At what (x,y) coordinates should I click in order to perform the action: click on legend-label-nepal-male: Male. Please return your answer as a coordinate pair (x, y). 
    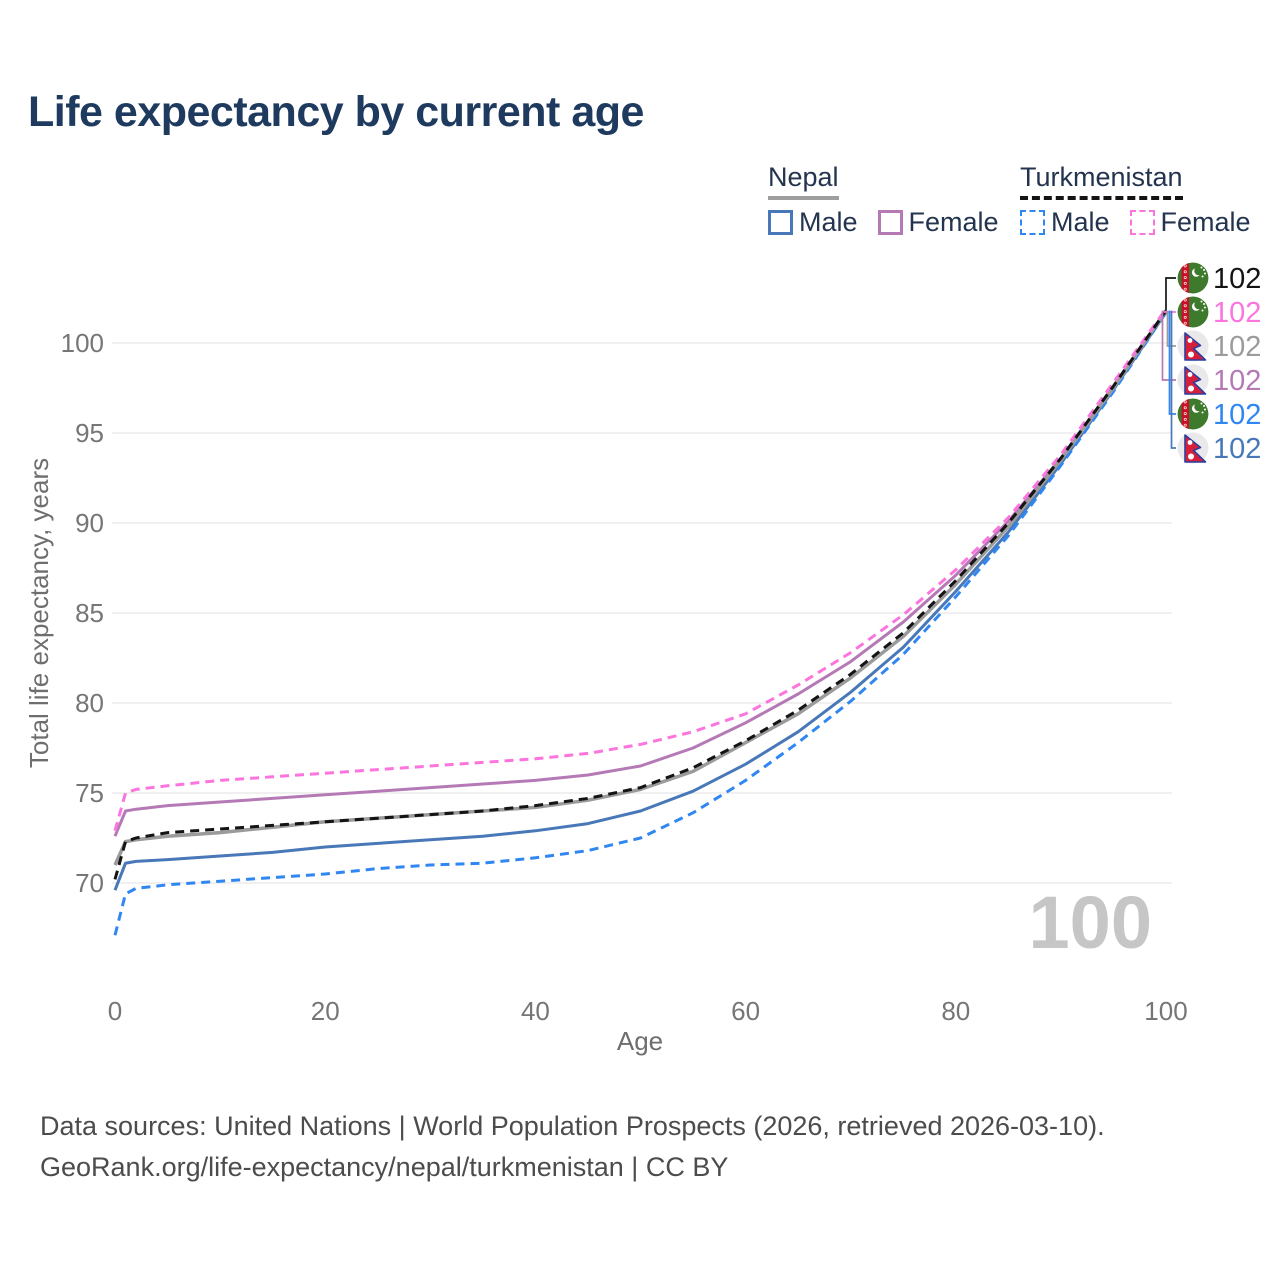
    Looking at the image, I should click on (828, 222).